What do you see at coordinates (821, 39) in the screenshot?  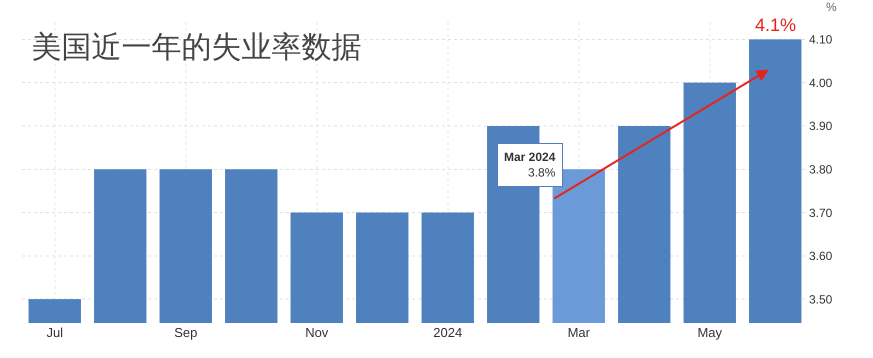 I see `y-tick-label: 4.10` at bounding box center [821, 39].